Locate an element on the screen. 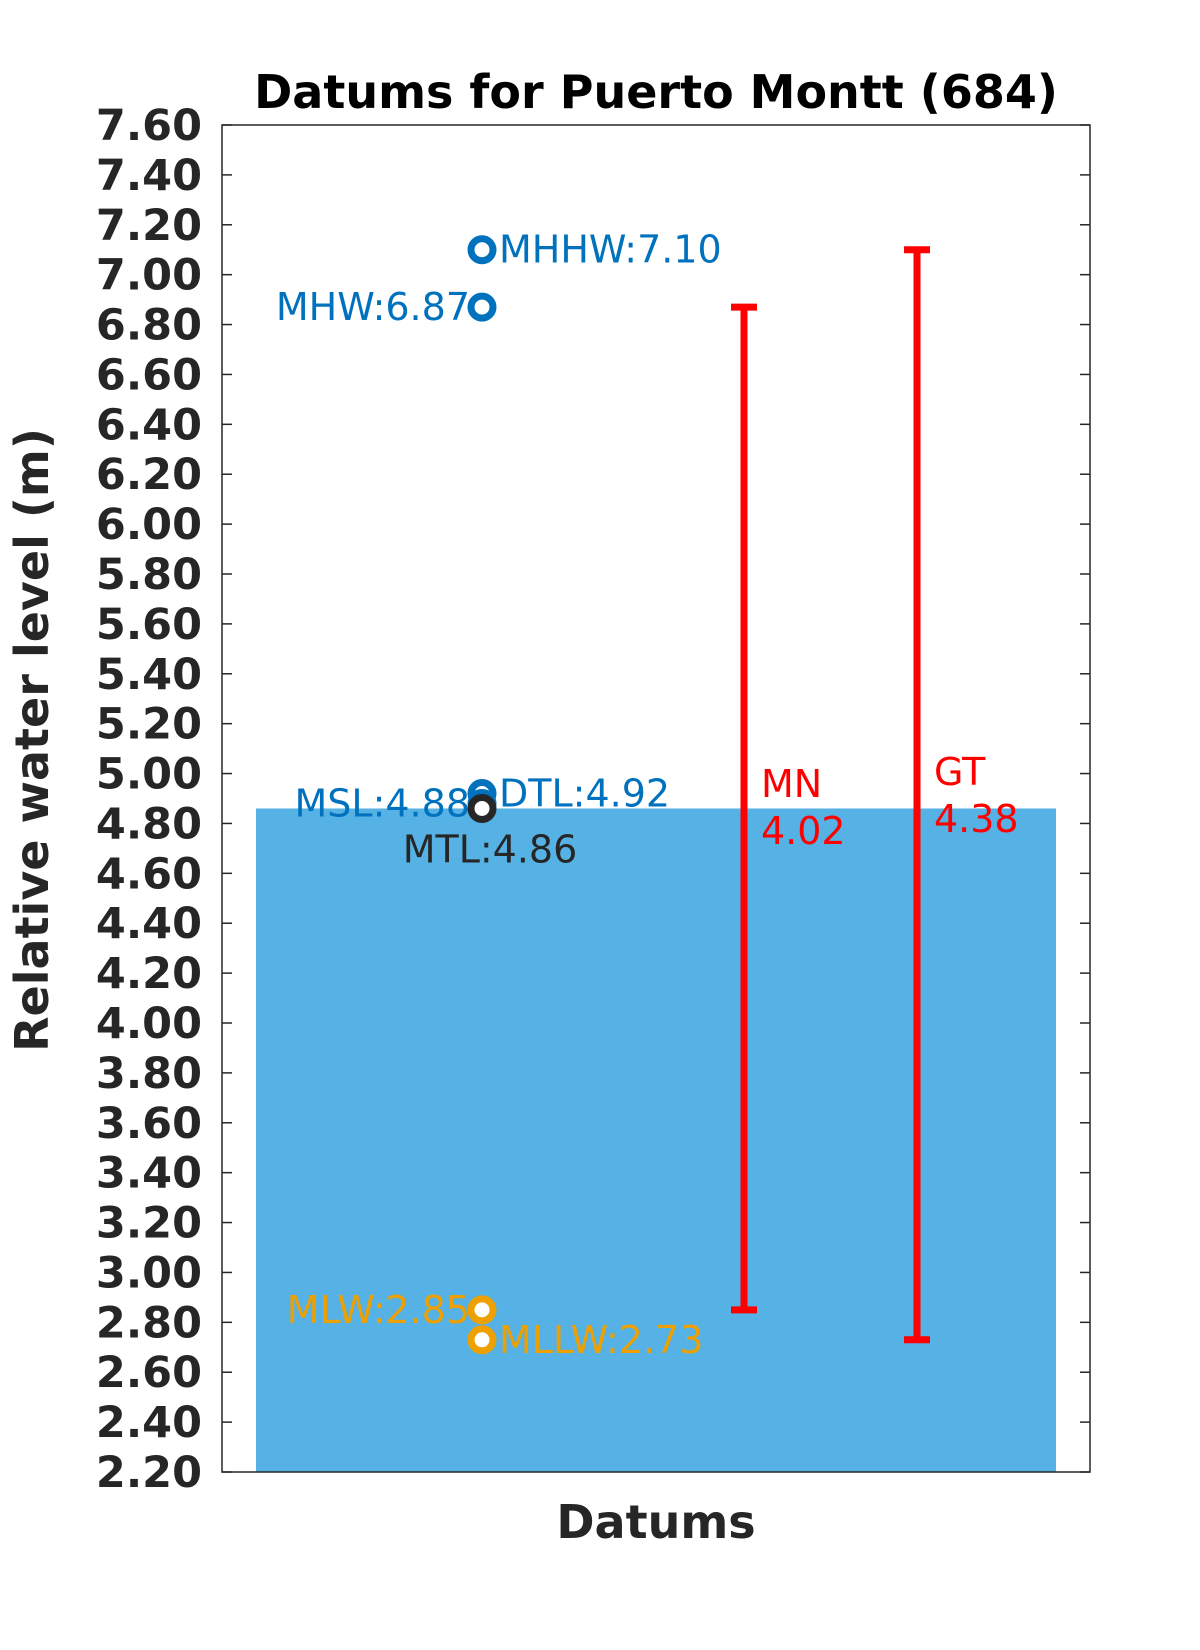 This screenshot has width=1200, height=1650. y-tick-label: 3.00 is located at coordinates (149, 1273).